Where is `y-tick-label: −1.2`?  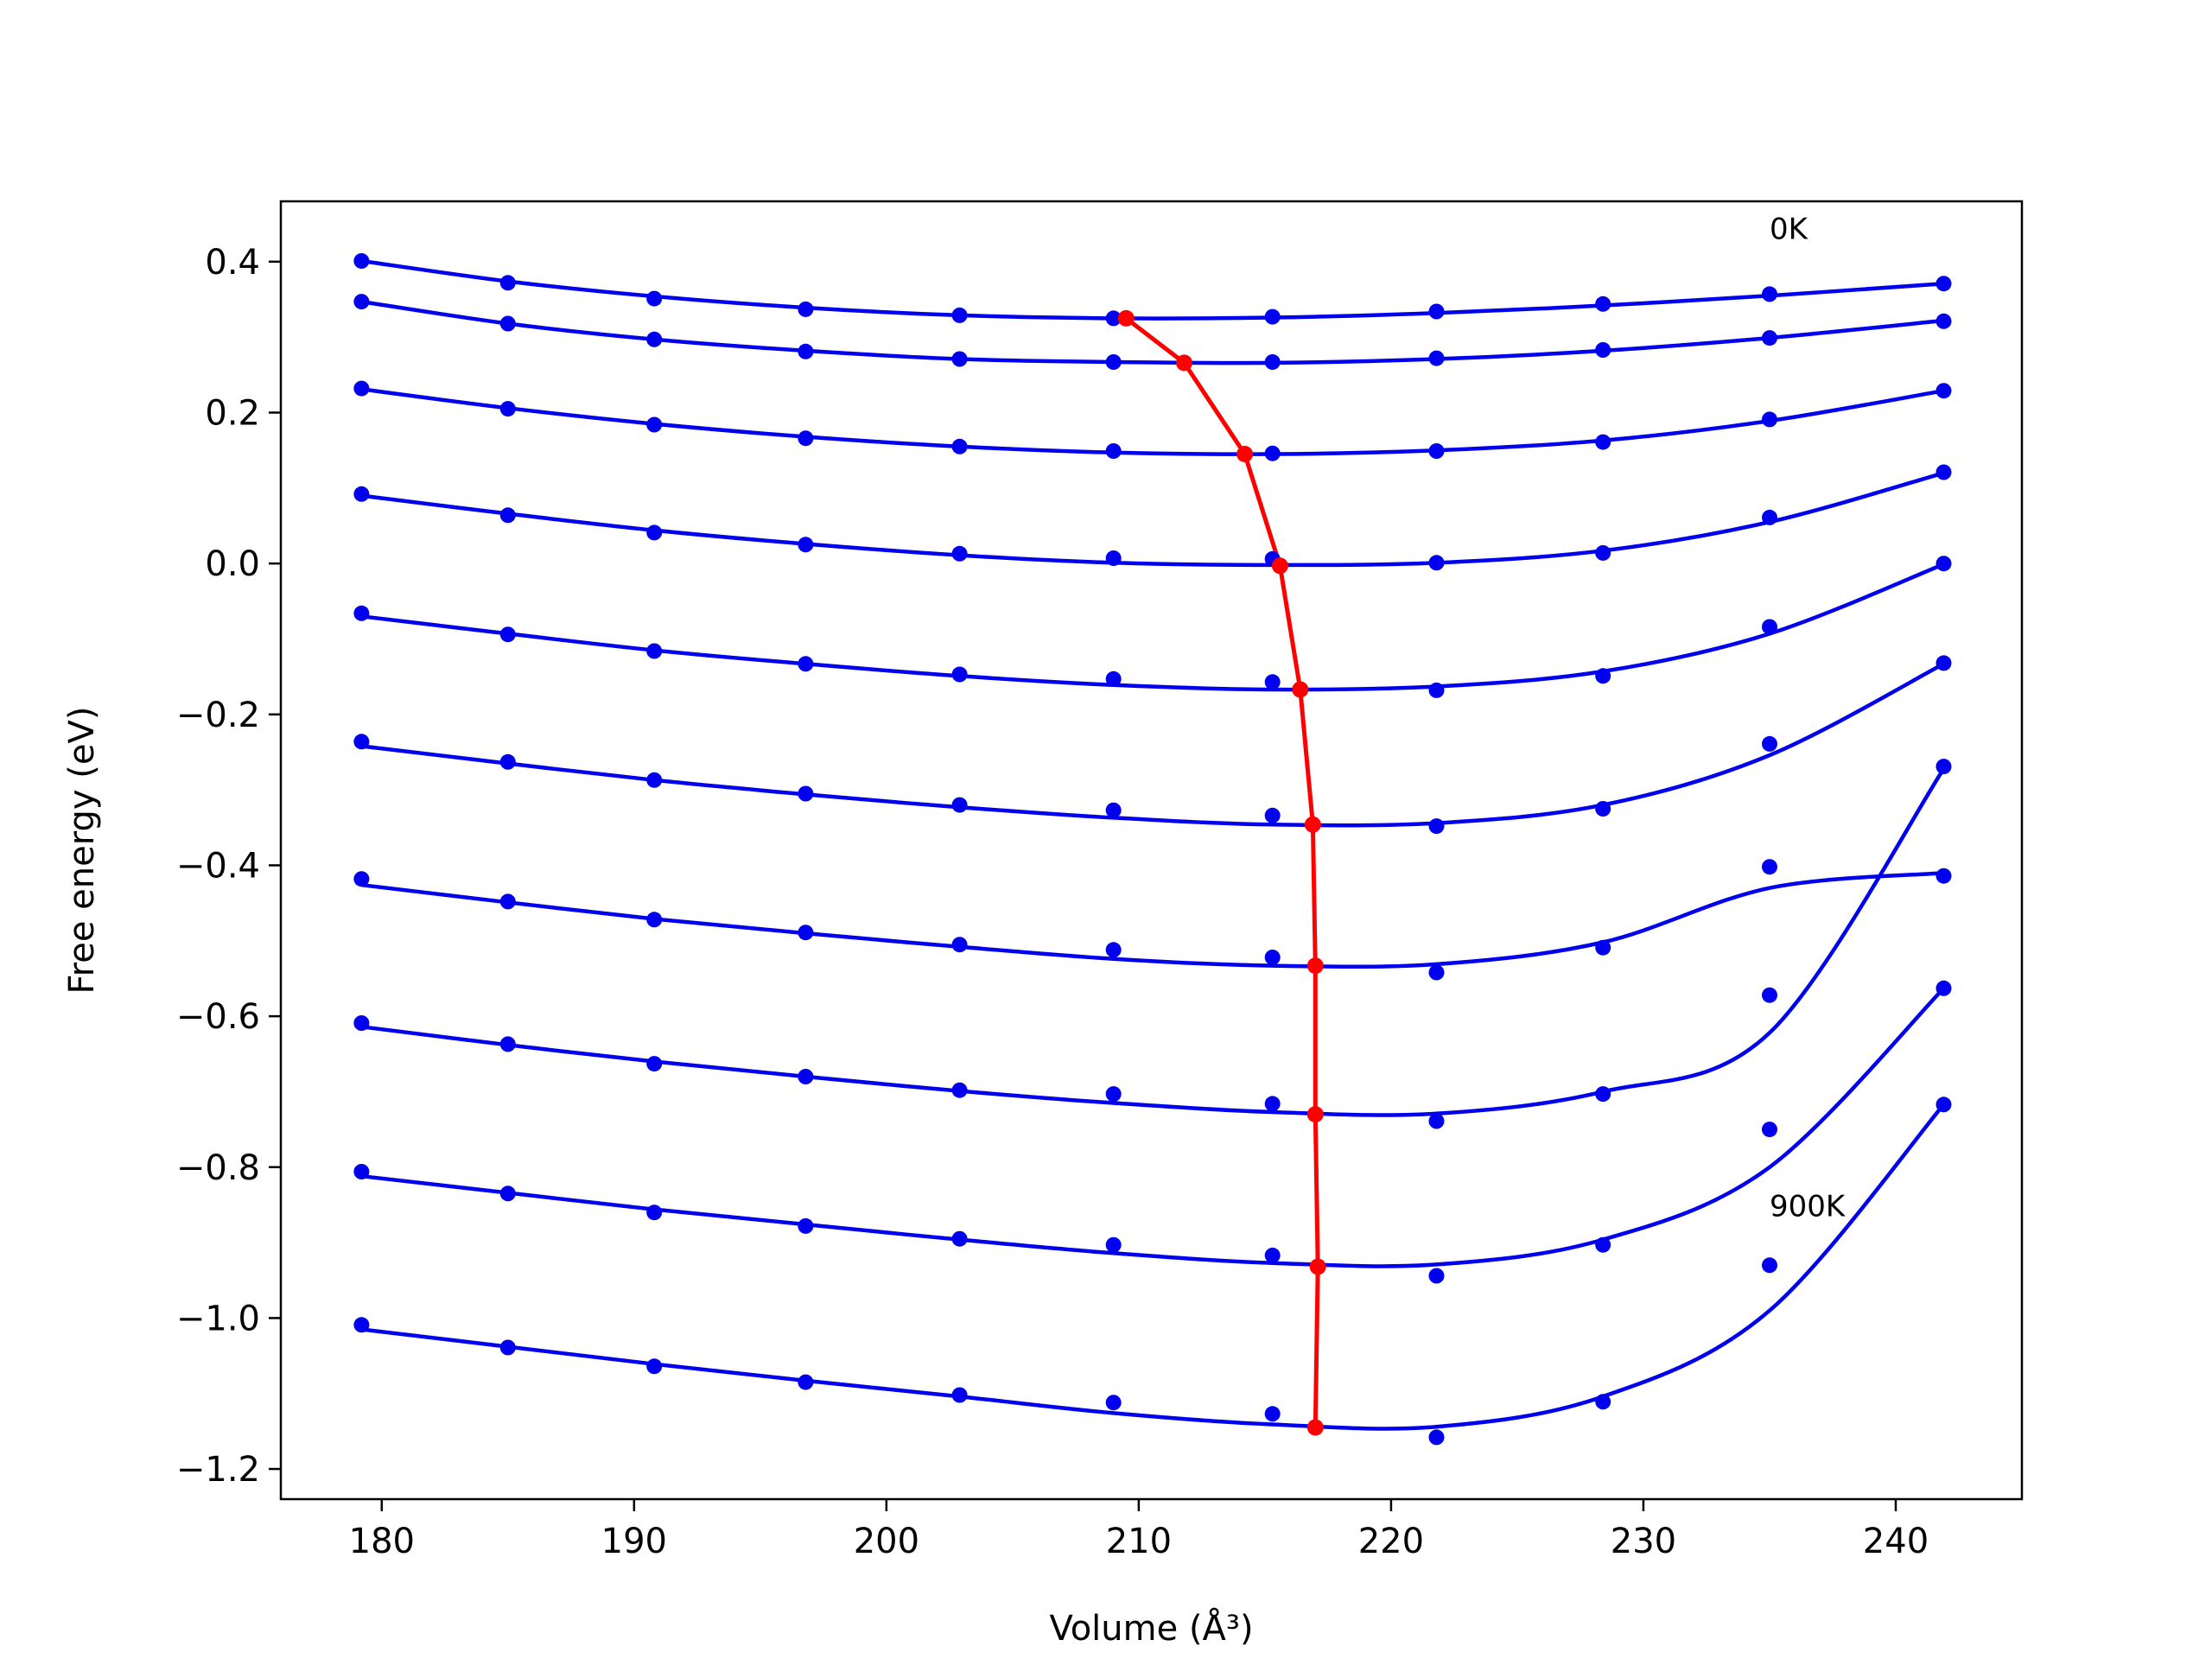
y-tick-label: −1.2 is located at coordinates (218, 1470).